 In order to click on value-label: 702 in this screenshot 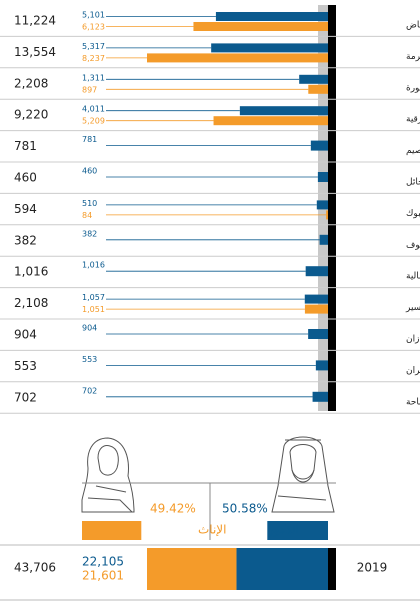, I will do `click(89, 390)`.